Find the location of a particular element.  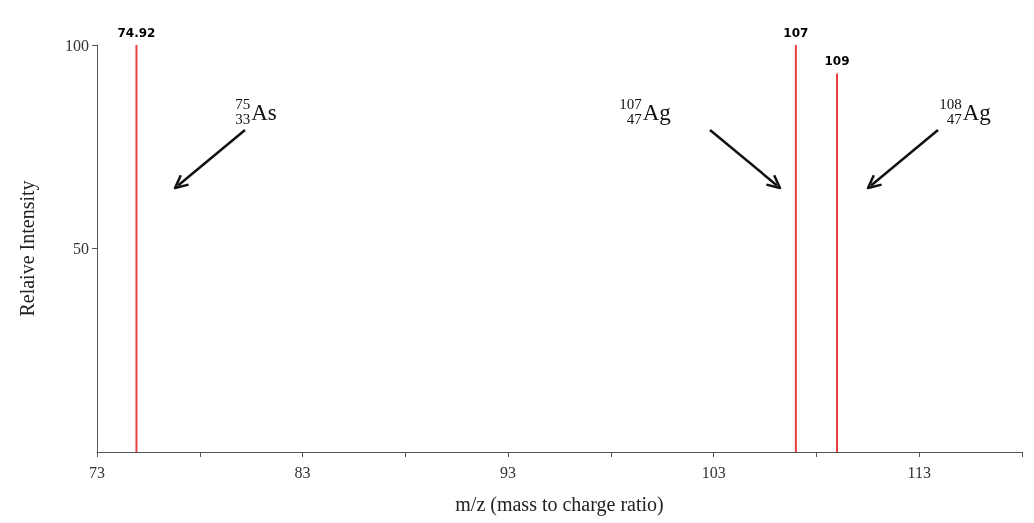

annotation: 109 is located at coordinates (837, 61).